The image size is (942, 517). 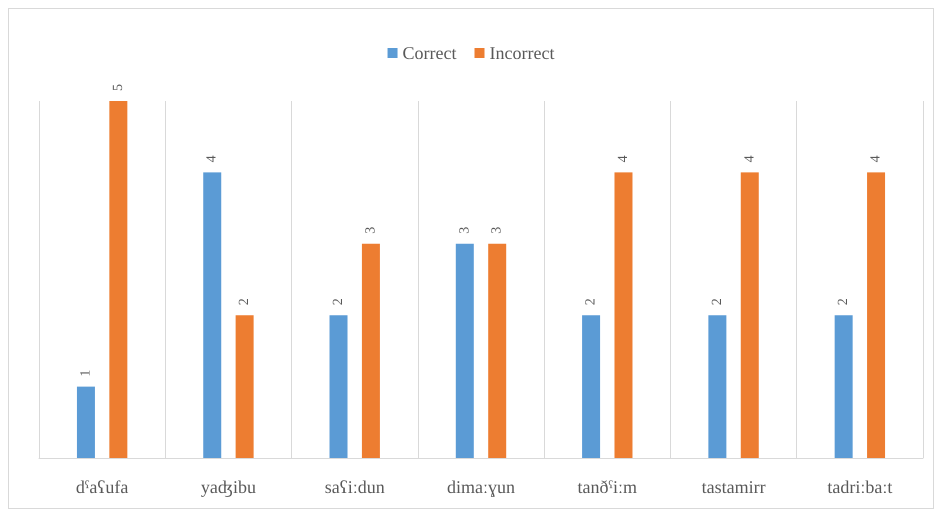 I want to click on x-tick-label: dimaːɣun, so click(x=481, y=487).